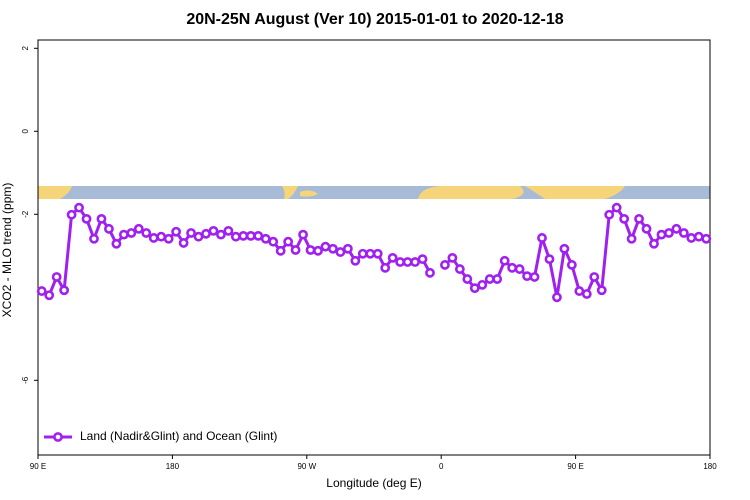 The height and width of the screenshot is (500, 750). What do you see at coordinates (25, 380) in the screenshot?
I see `y-tick-label: -6` at bounding box center [25, 380].